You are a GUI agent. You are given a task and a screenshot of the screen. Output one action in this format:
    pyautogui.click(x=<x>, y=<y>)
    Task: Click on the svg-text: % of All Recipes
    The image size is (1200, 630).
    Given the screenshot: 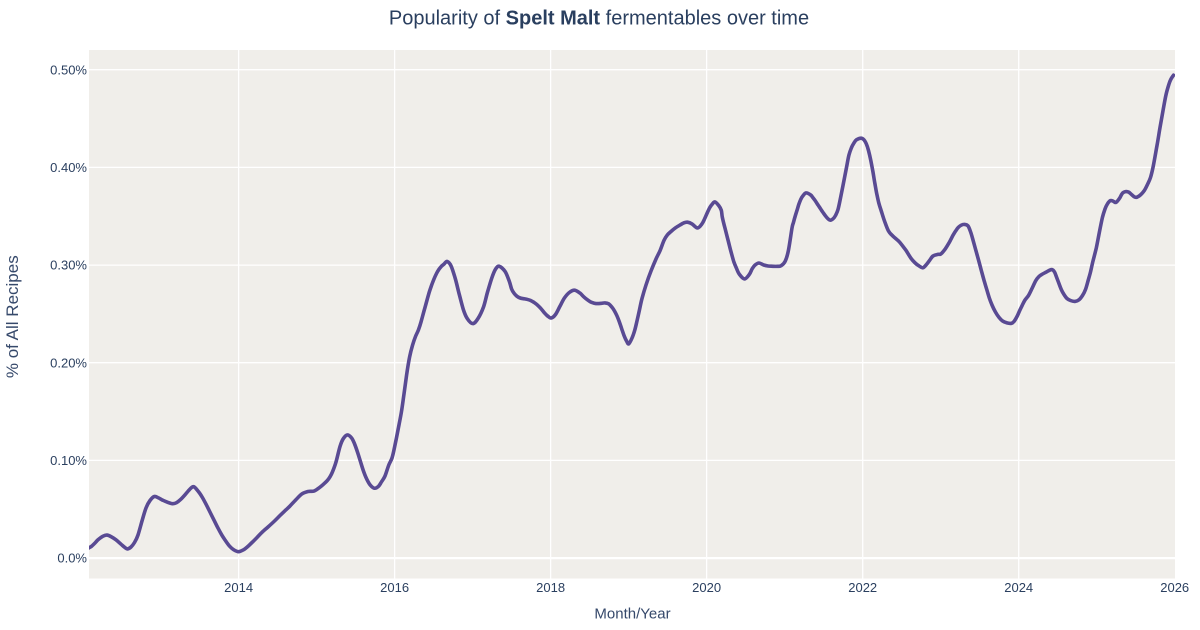 What is the action you would take?
    pyautogui.click(x=12, y=316)
    